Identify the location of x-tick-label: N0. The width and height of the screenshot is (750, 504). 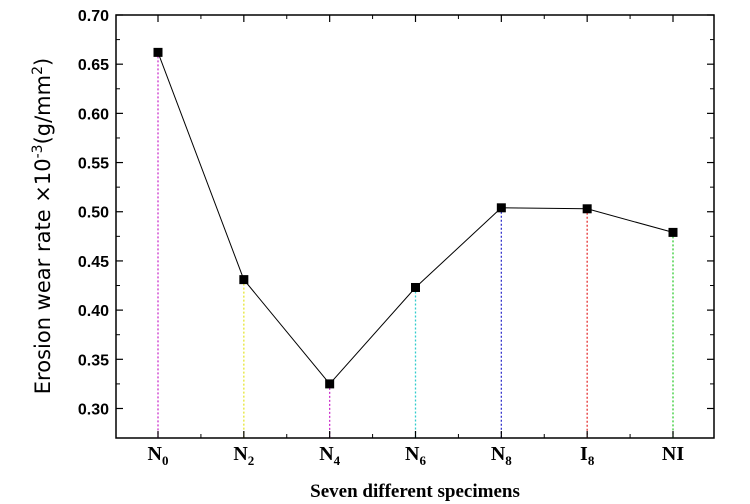
(158, 455).